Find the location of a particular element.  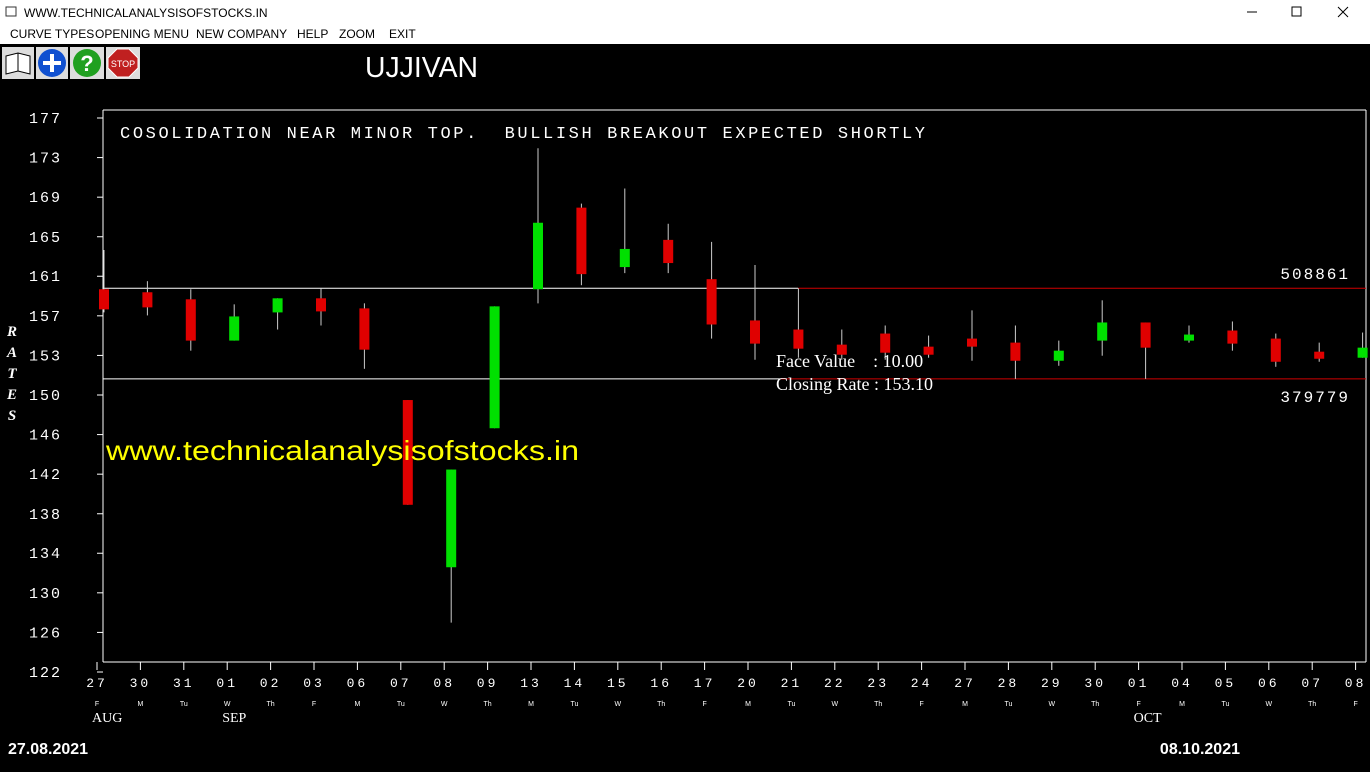

window-controls is located at coordinates (1298, 12).